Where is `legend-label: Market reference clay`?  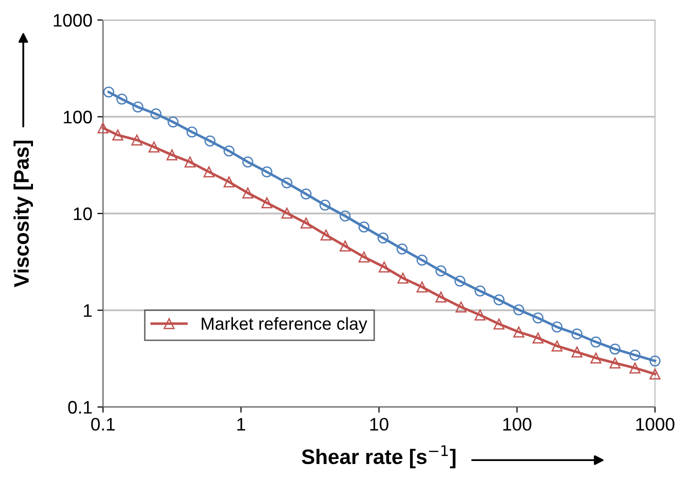 legend-label: Market reference clay is located at coordinates (285, 325).